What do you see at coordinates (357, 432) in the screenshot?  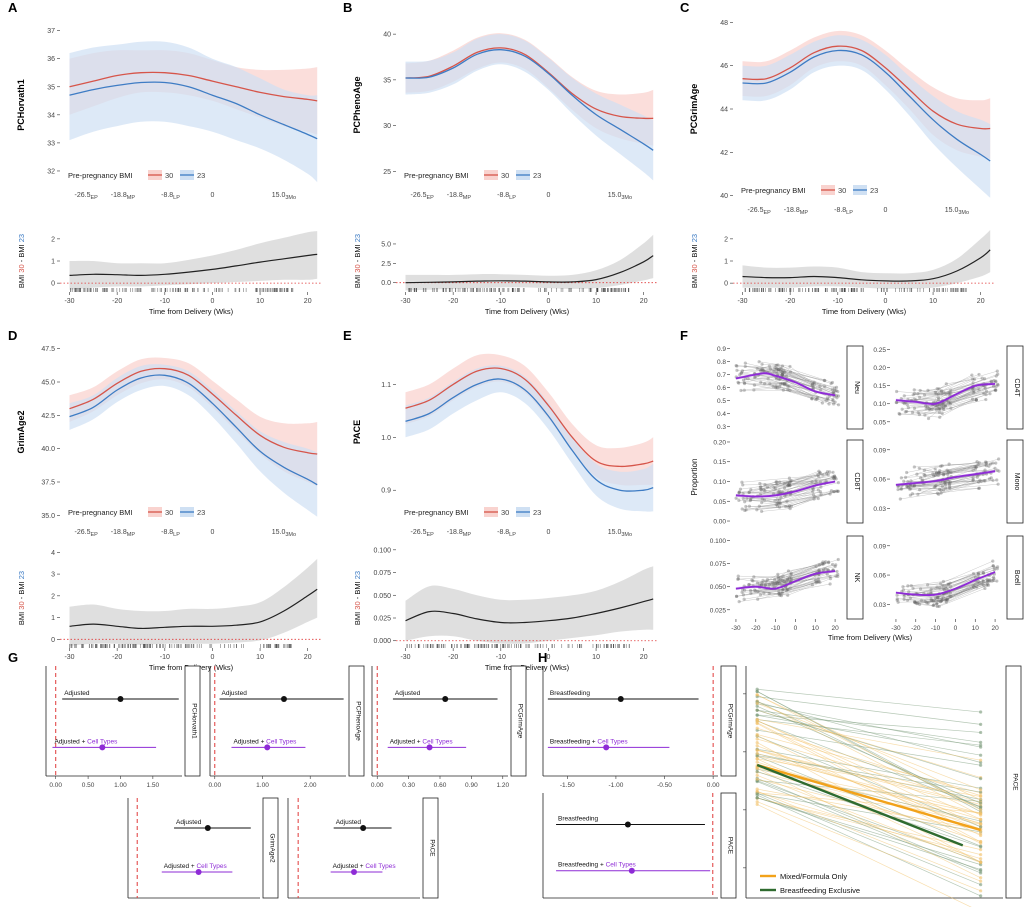 I see `y-axis-title: PACE` at bounding box center [357, 432].